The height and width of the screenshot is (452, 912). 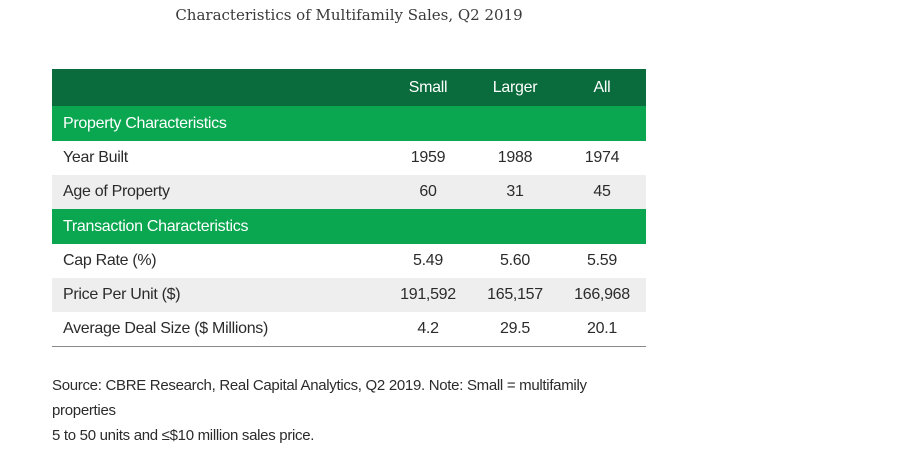 I want to click on cell-small: 191,592, so click(x=428, y=294).